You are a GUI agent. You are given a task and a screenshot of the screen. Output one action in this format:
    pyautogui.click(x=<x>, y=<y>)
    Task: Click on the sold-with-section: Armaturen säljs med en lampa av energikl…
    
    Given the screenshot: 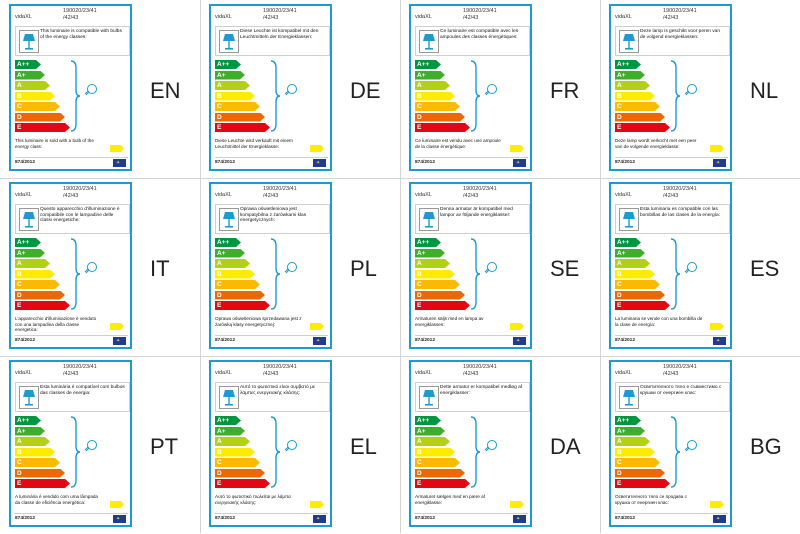 What is the action you would take?
    pyautogui.click(x=471, y=324)
    